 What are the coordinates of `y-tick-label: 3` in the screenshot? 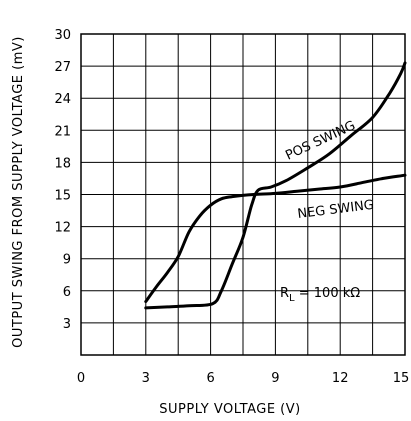 It's located at (67, 324).